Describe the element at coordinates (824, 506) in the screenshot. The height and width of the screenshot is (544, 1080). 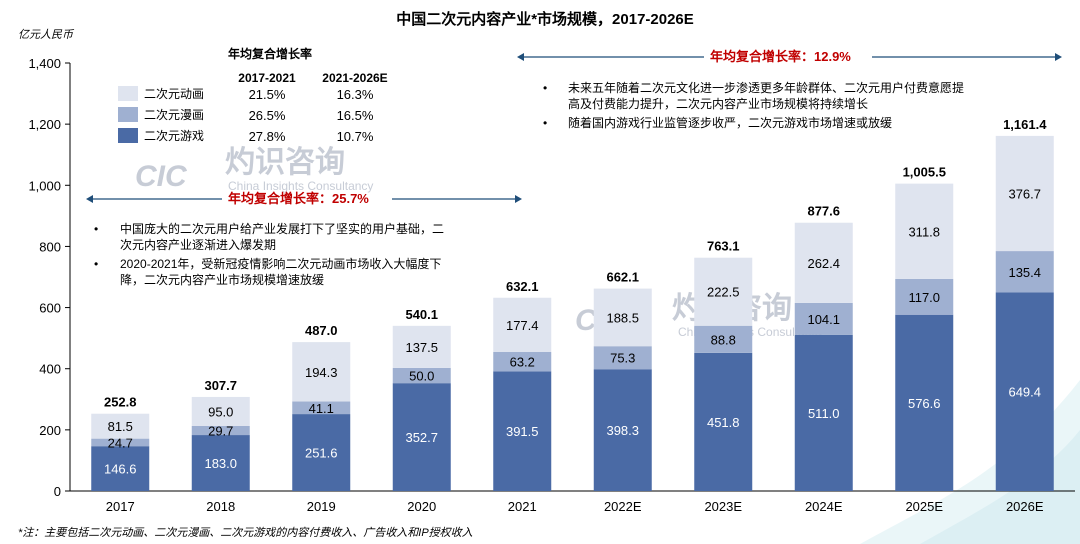
I see `x-tick-label: 2024E` at that location.